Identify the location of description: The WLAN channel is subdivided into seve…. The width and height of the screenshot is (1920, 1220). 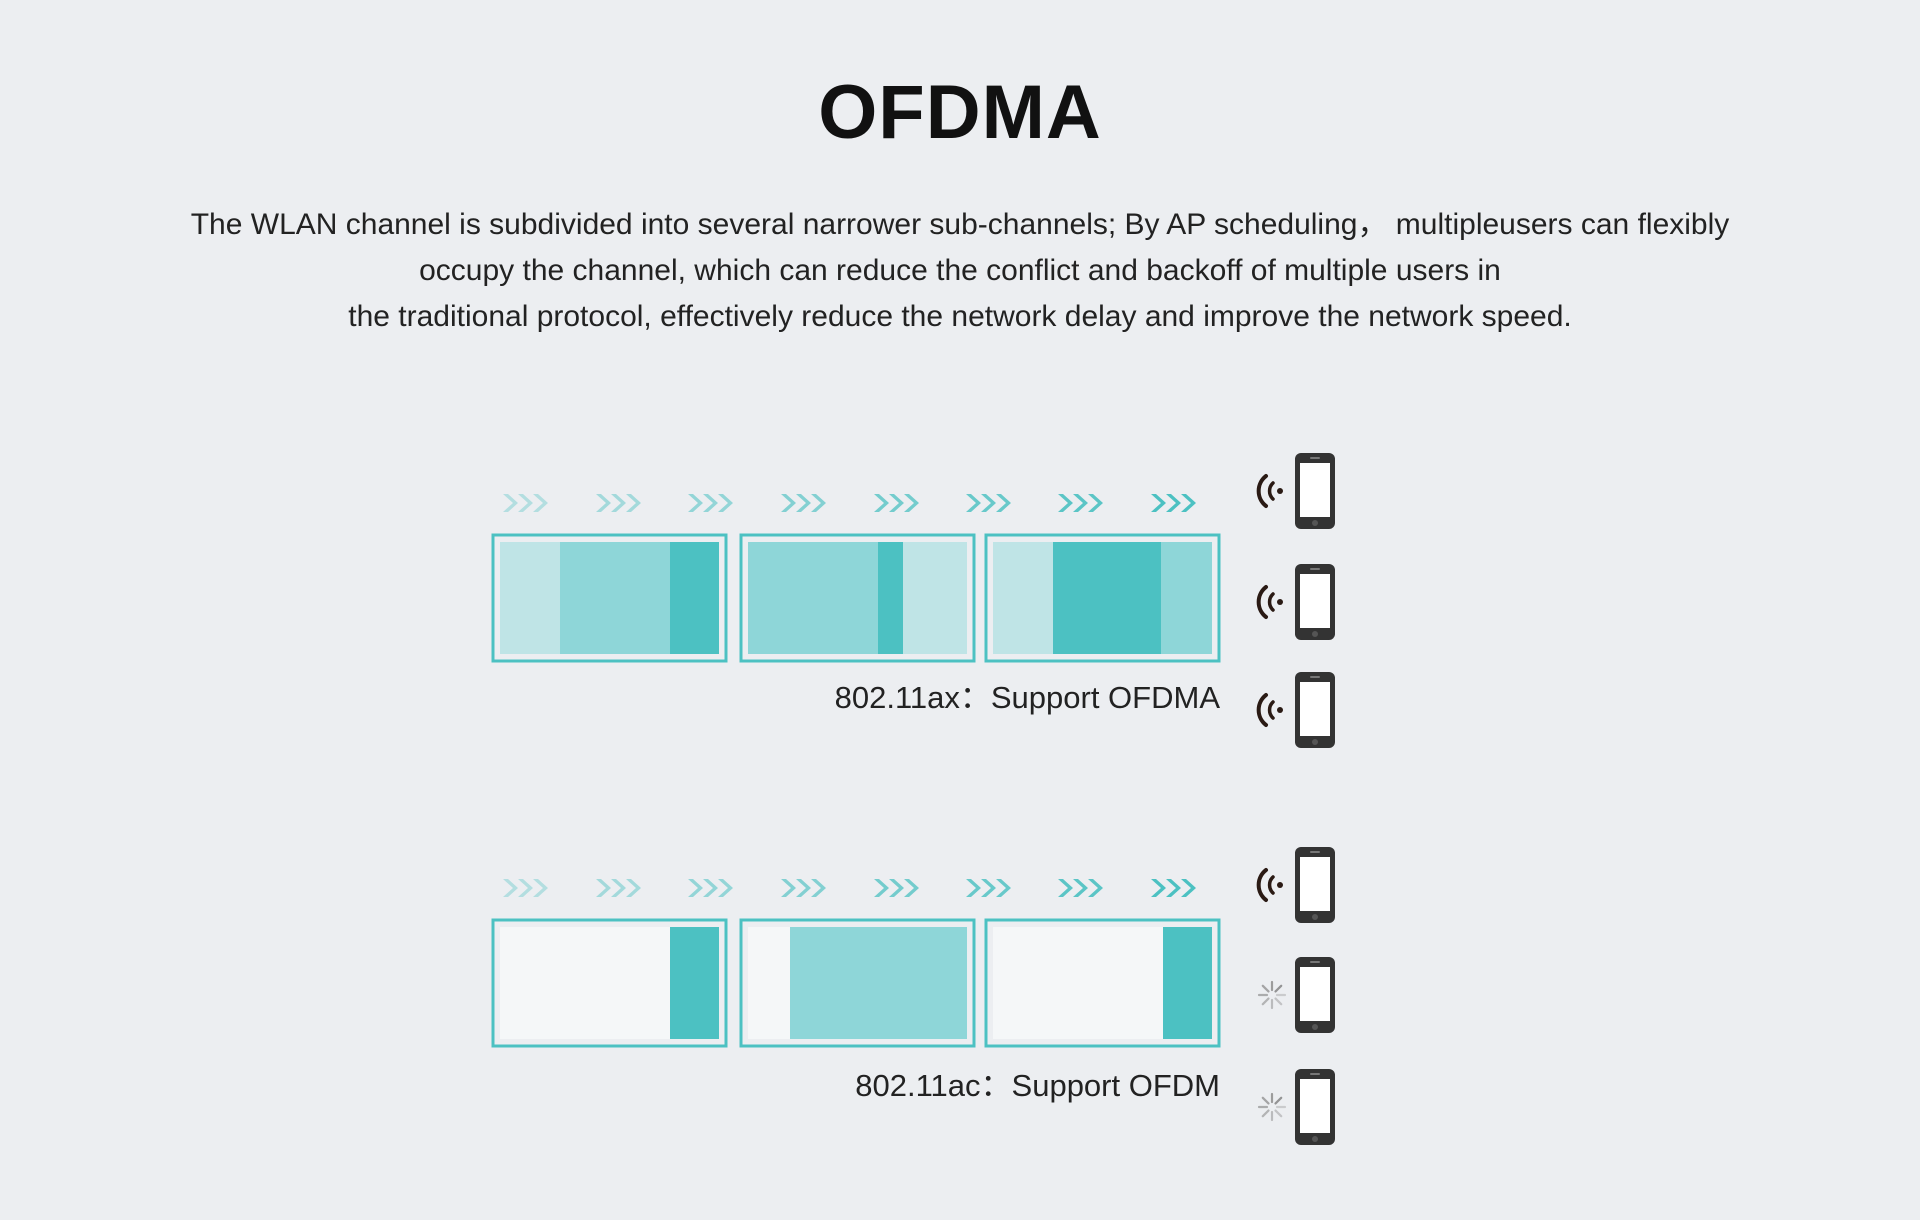
(960, 271).